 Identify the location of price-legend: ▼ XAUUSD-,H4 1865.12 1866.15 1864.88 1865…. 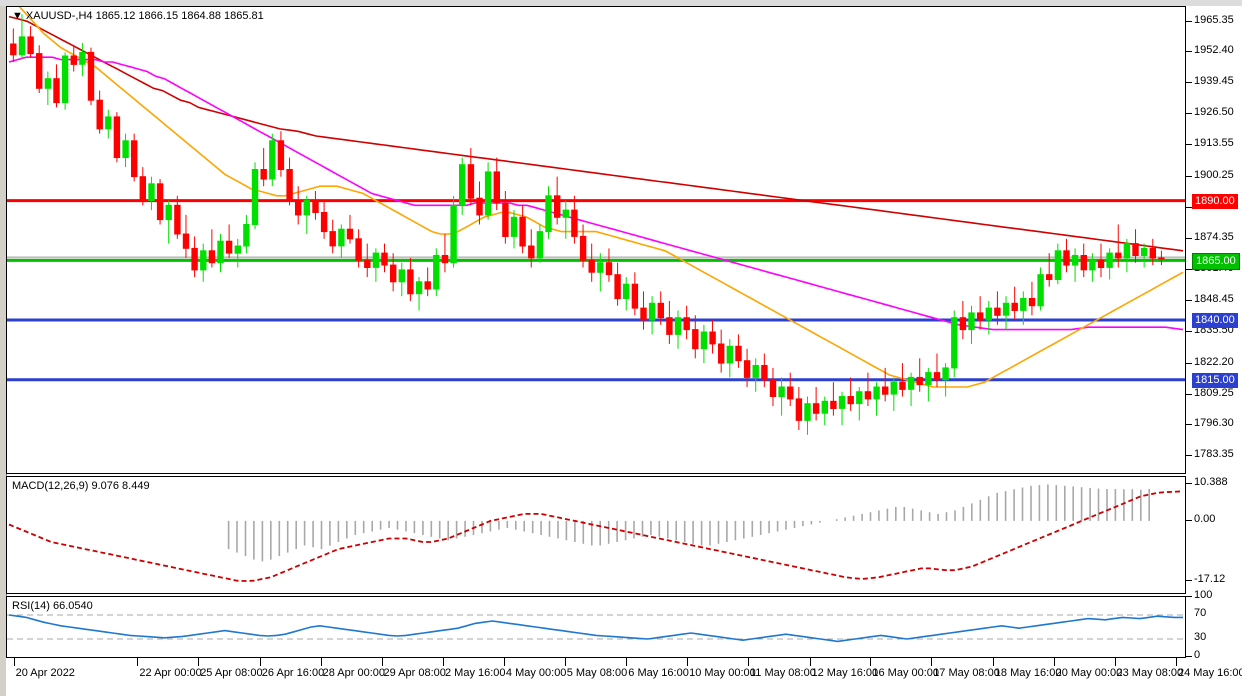
(138, 16).